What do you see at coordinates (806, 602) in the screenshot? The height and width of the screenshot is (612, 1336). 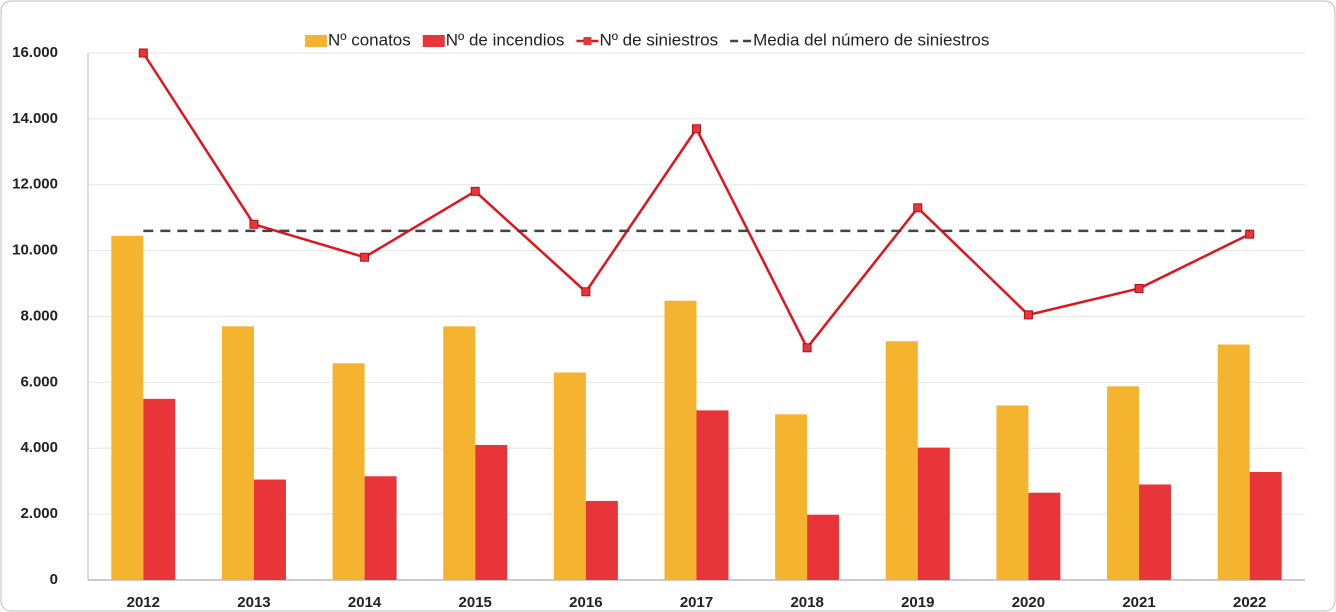 I see `x-tick-label: 2018` at bounding box center [806, 602].